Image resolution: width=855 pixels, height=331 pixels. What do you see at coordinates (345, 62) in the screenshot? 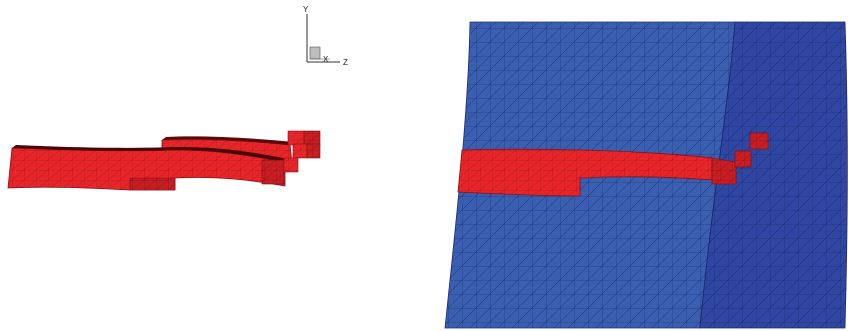
I see `z-axis-label: Z` at bounding box center [345, 62].